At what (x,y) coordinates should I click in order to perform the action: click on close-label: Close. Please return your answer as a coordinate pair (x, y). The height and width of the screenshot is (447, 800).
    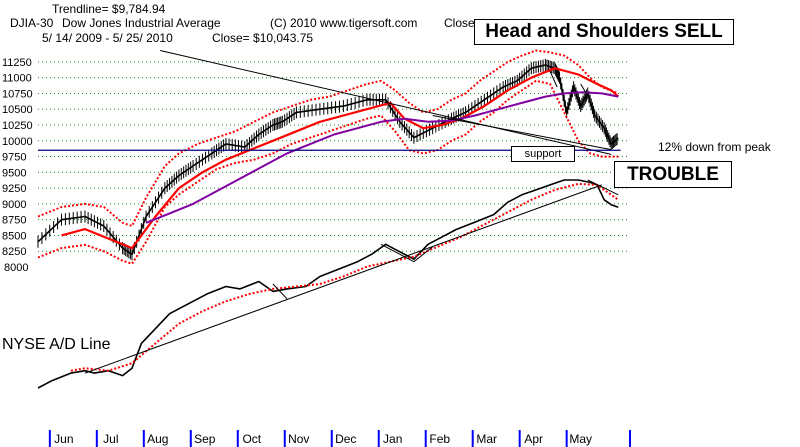
    Looking at the image, I should click on (459, 23).